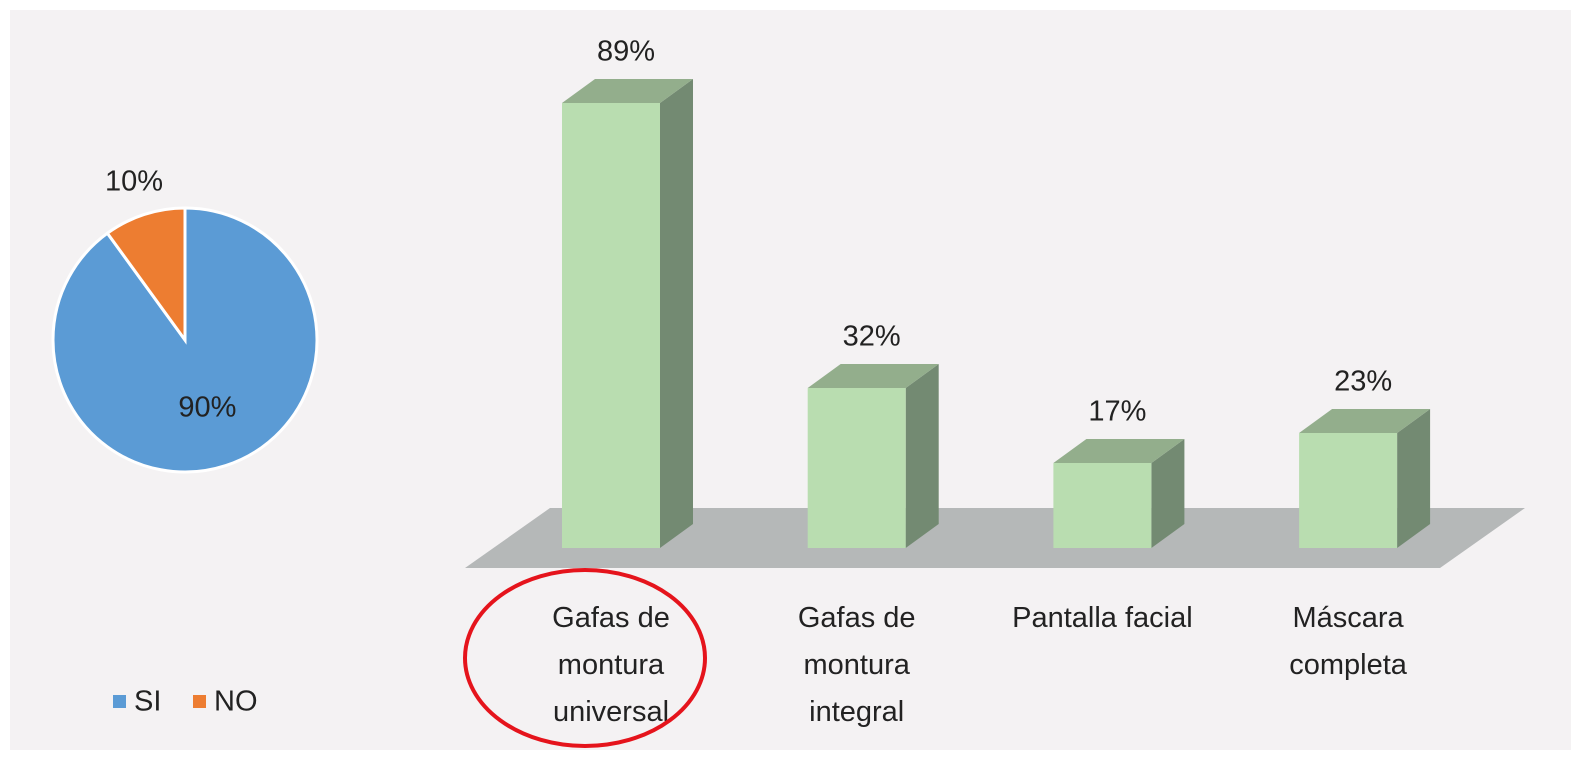 This screenshot has width=1581, height=758. Describe the element at coordinates (1348, 641) in the screenshot. I see `category-label: Máscara completa` at that location.